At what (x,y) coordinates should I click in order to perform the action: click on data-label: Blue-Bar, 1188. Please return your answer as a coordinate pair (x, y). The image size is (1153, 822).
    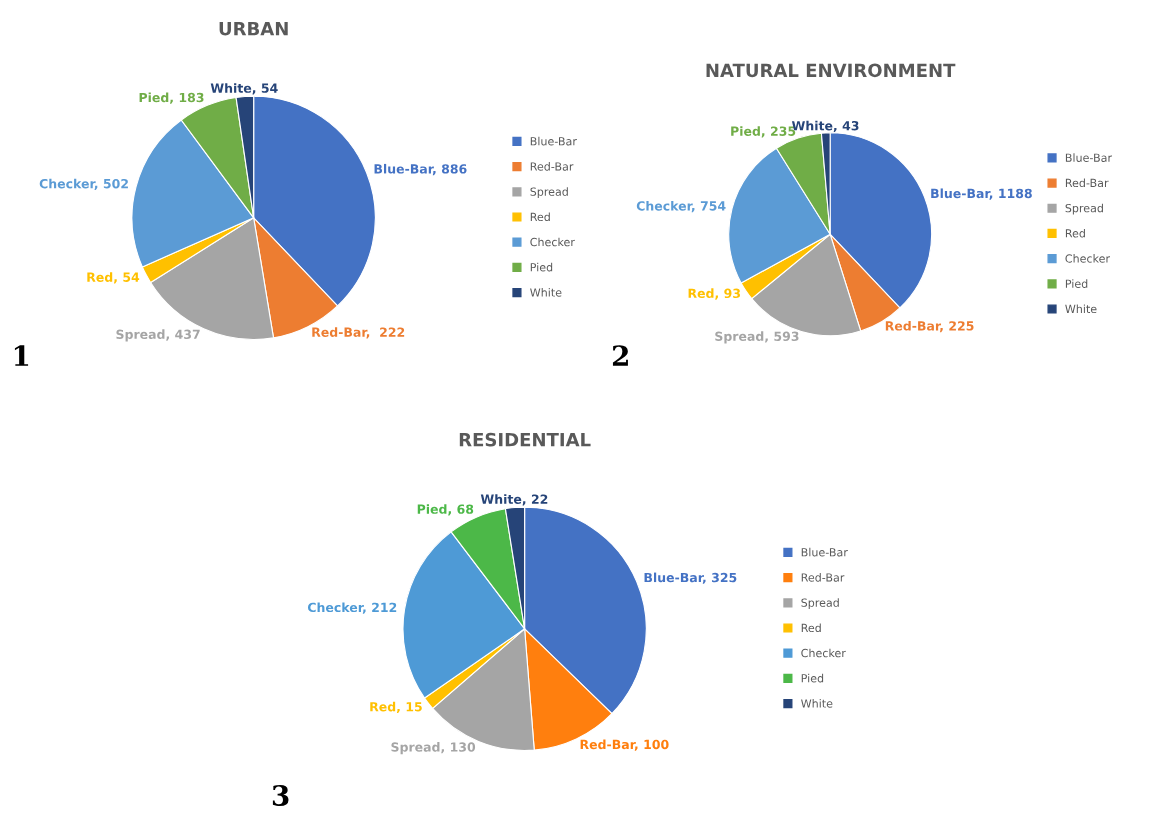
    Looking at the image, I should click on (981, 194).